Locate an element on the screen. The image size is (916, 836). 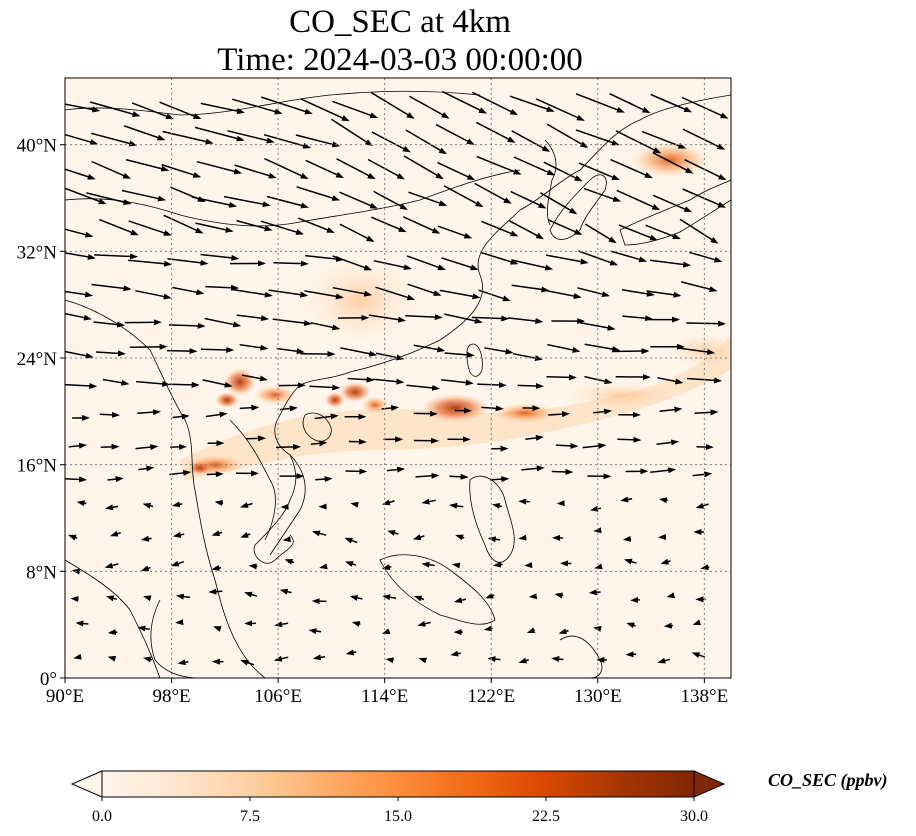
colorbar-extend-min is located at coordinates (86, 784).